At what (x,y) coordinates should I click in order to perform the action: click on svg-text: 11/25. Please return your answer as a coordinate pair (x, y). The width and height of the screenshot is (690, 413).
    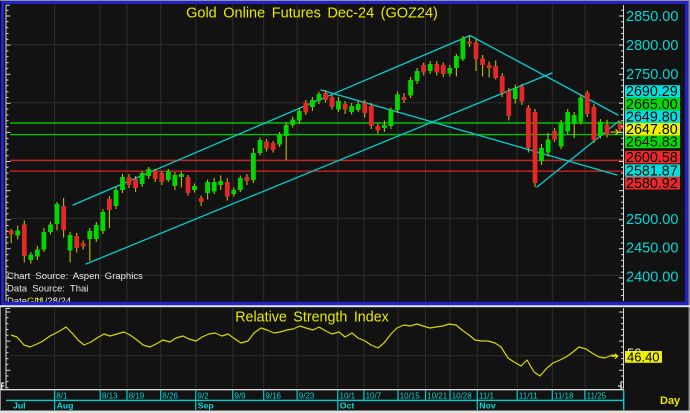
    Looking at the image, I should click on (597, 395).